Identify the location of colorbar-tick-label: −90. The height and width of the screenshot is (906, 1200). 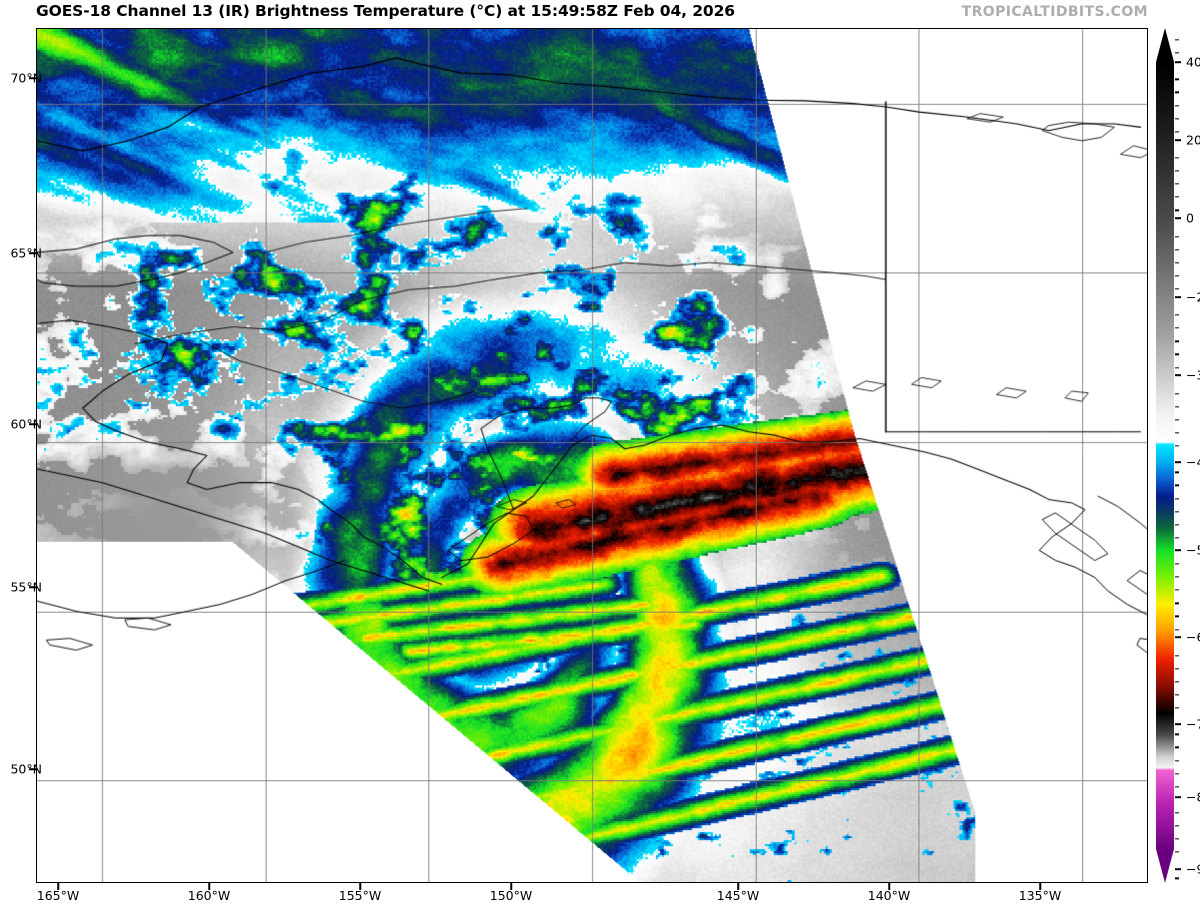
(1193, 869).